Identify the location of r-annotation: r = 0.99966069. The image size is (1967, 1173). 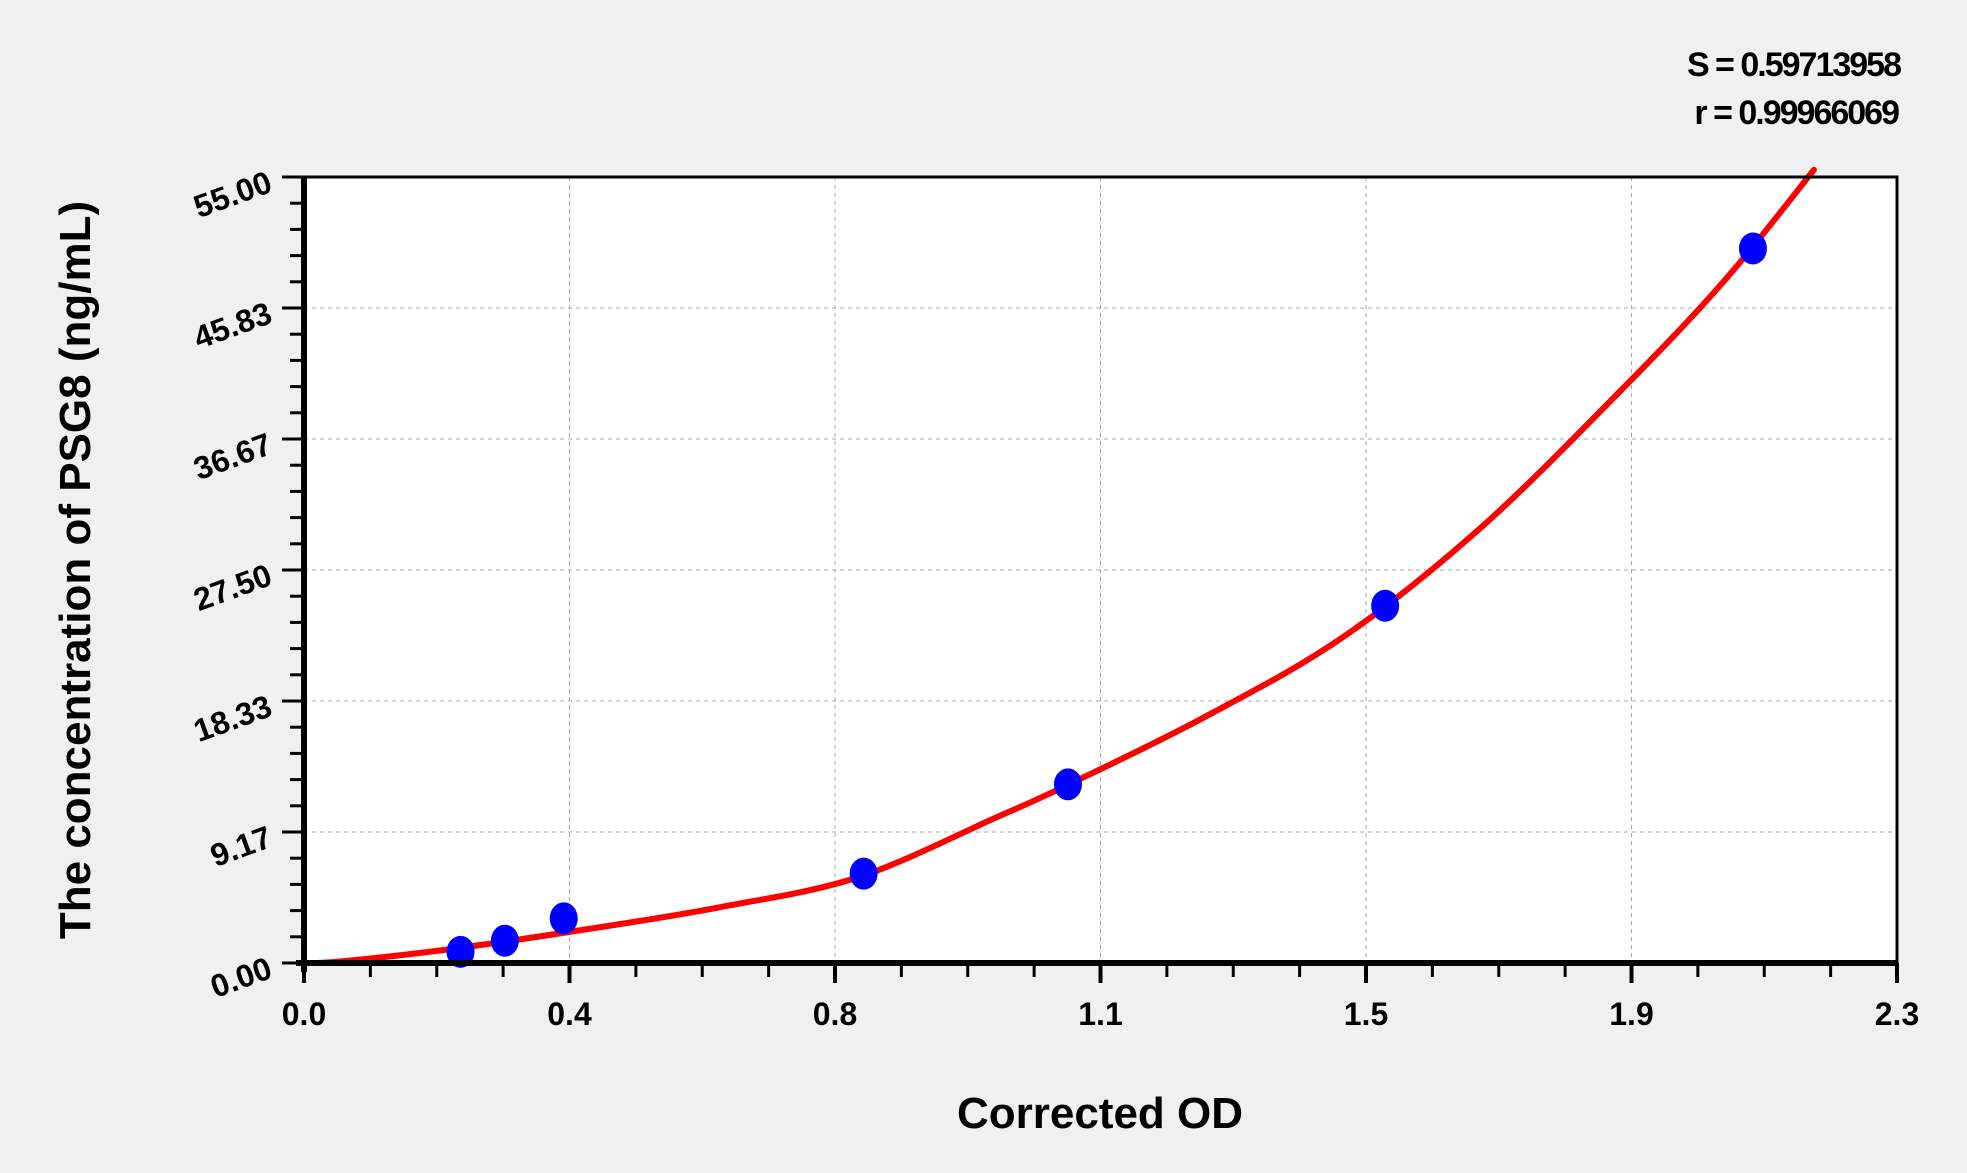
(1796, 113).